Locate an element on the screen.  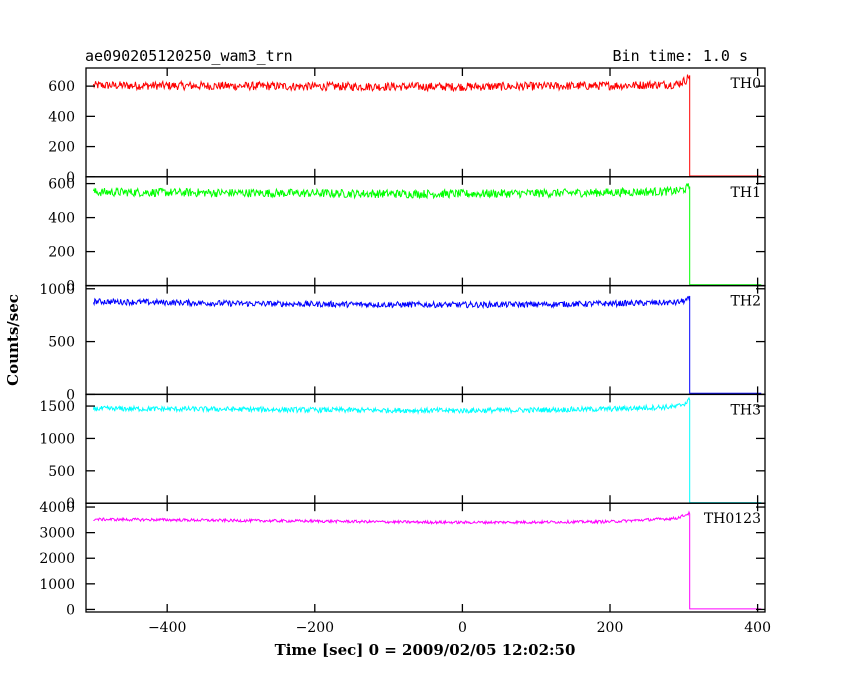
panel-label-th2: TH2 is located at coordinates (746, 302).